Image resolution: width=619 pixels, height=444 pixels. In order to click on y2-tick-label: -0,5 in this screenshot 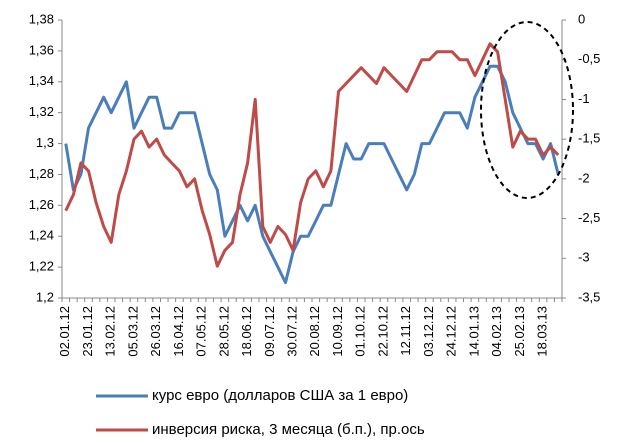, I will do `click(589, 58)`.